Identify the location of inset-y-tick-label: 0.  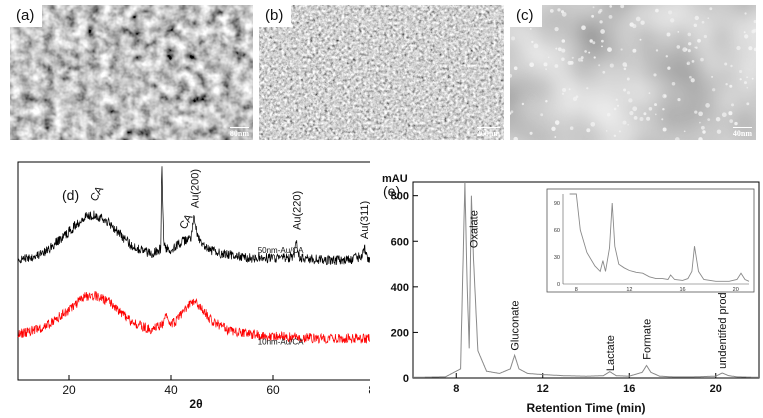
(558, 285).